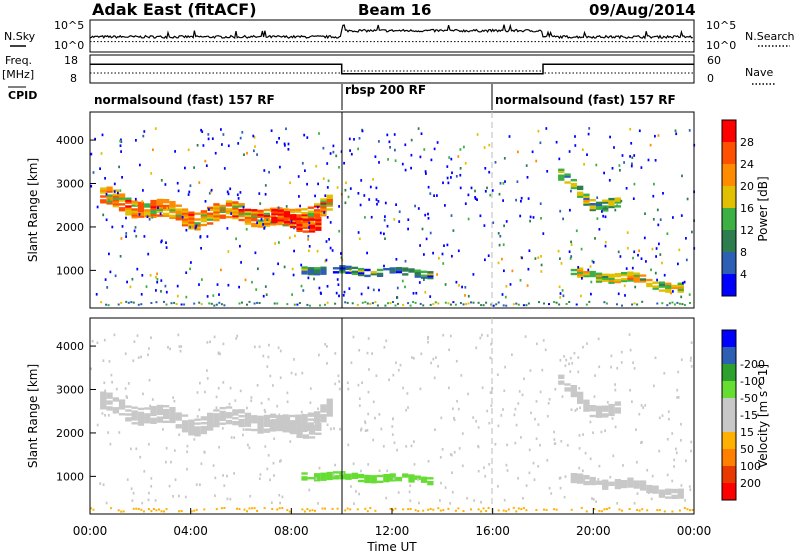  What do you see at coordinates (392, 36) in the screenshot?
I see `noise-panel-frame` at bounding box center [392, 36].